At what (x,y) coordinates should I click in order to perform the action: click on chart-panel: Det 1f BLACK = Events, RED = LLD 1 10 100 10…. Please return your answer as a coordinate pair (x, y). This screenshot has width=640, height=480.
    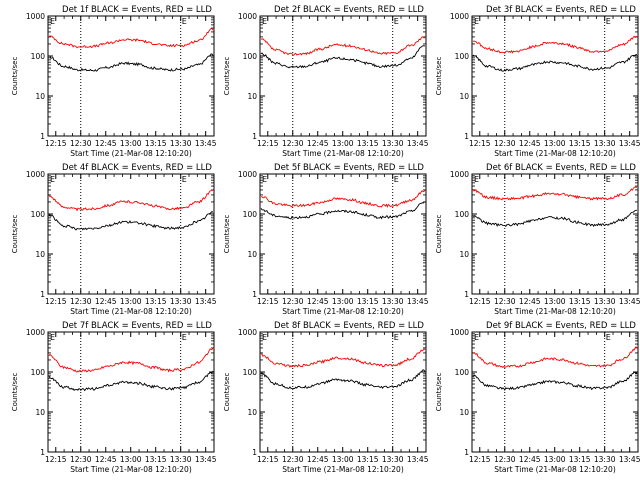
    Looking at the image, I should click on (114, 81).